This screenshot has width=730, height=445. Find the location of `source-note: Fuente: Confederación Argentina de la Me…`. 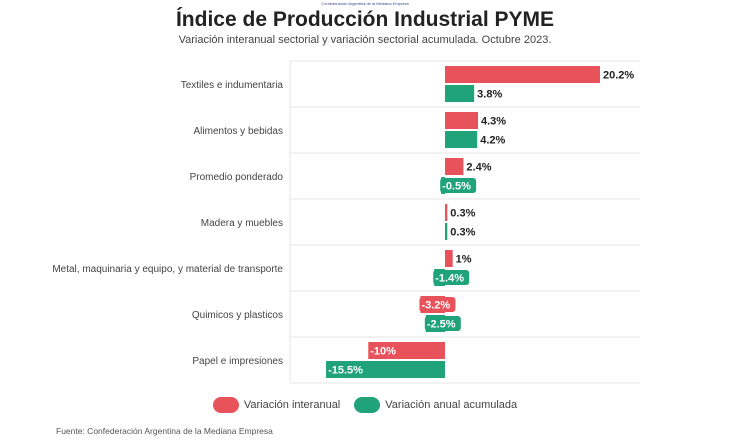

source-note: Fuente: Confederación Argentina de la Me… is located at coordinates (164, 431).